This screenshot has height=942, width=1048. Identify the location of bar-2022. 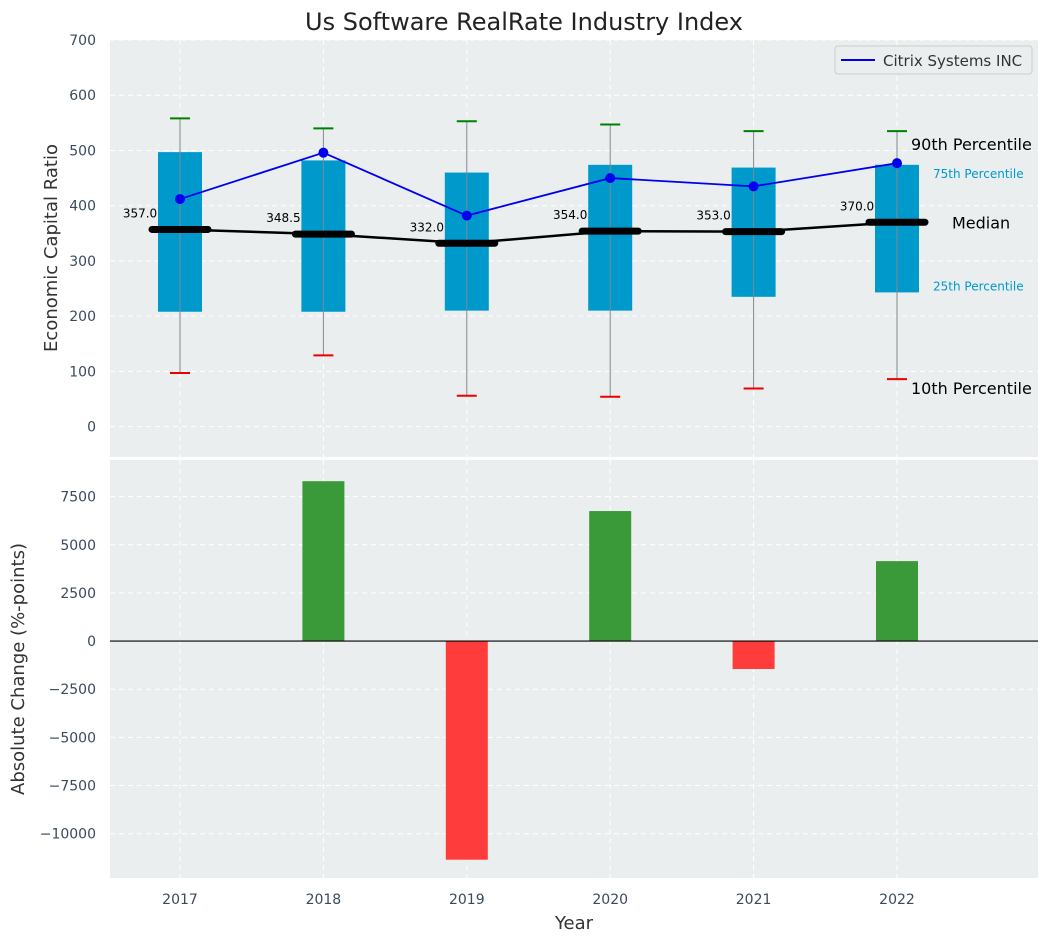
(897, 601).